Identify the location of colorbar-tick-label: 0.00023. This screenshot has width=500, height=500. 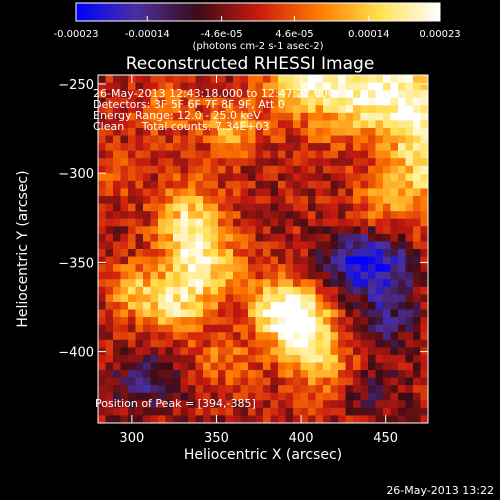
(439, 34).